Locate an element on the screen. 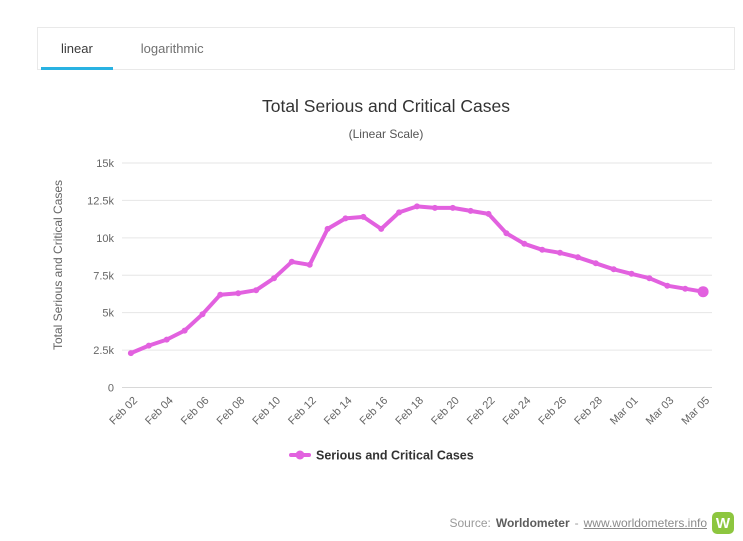 This screenshot has height=541, width=743. worldometers-logo: W is located at coordinates (723, 523).